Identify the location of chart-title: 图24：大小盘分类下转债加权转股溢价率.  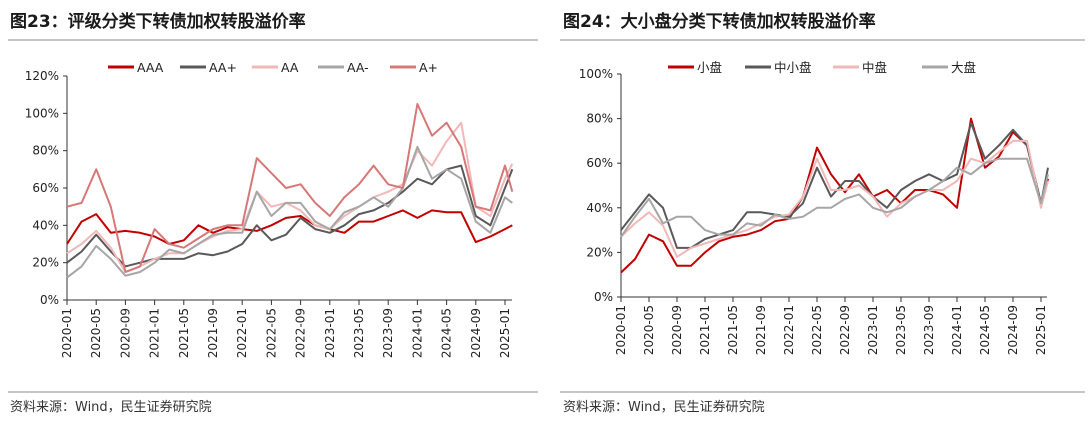
(719, 21).